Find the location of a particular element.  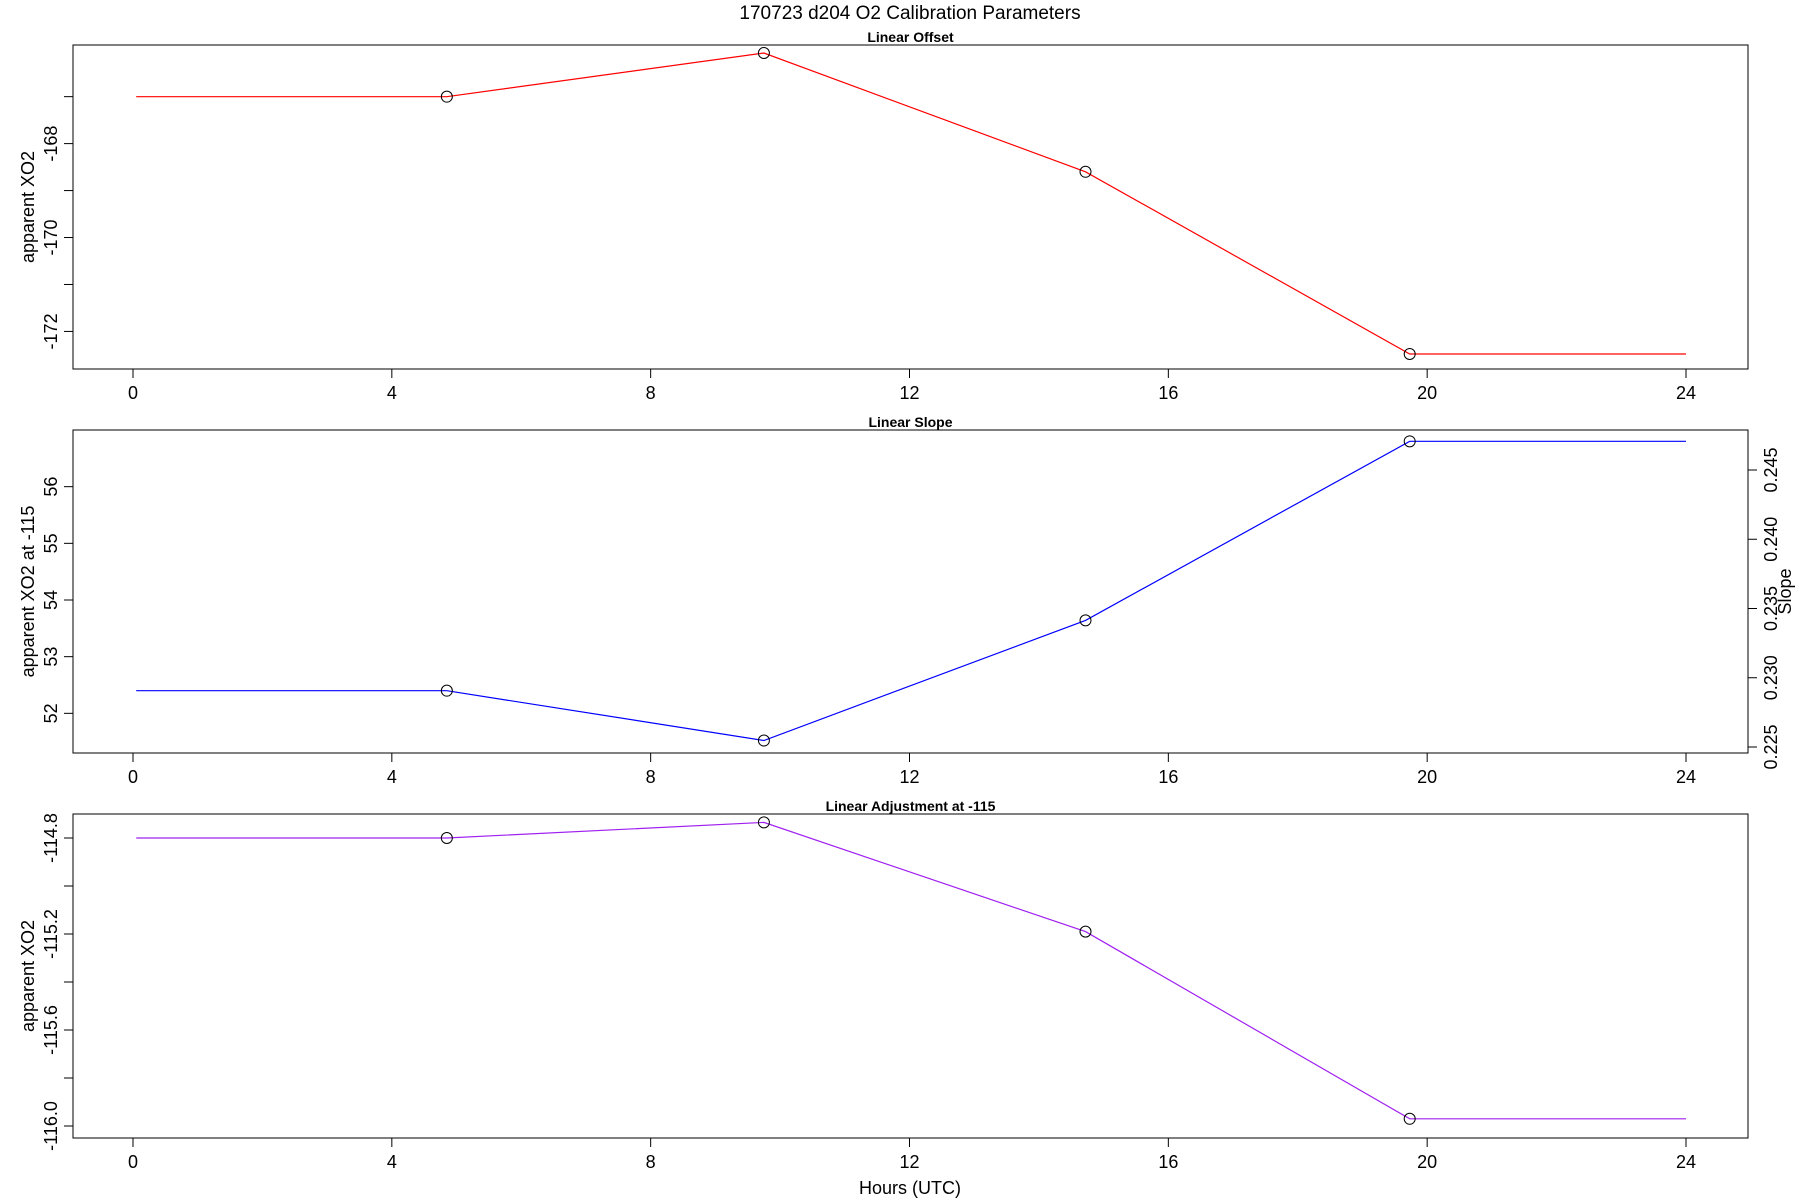

linear-slope-y-tick-label: 52 is located at coordinates (51, 713).